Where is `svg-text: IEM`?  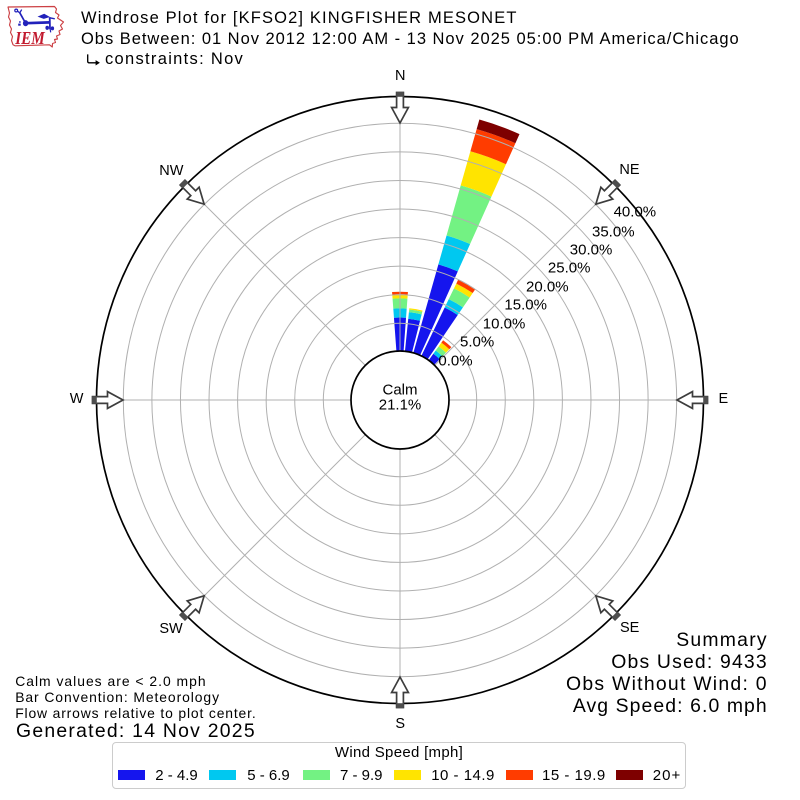
svg-text: IEM is located at coordinates (30, 38).